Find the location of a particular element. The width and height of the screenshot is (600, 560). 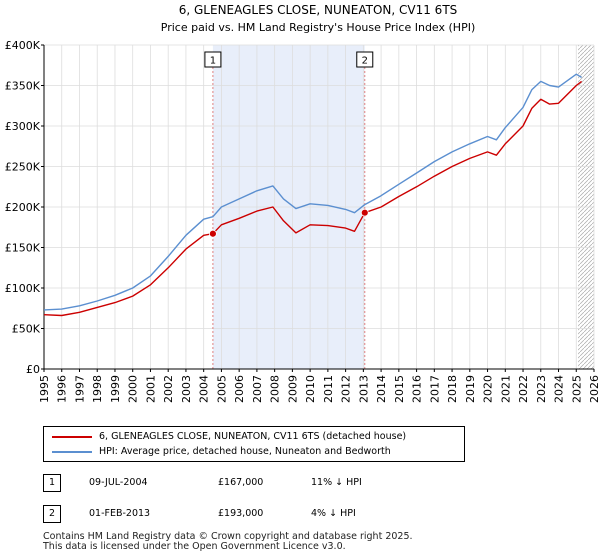

transaction-date: 09-JUL-2004 is located at coordinates (118, 482).